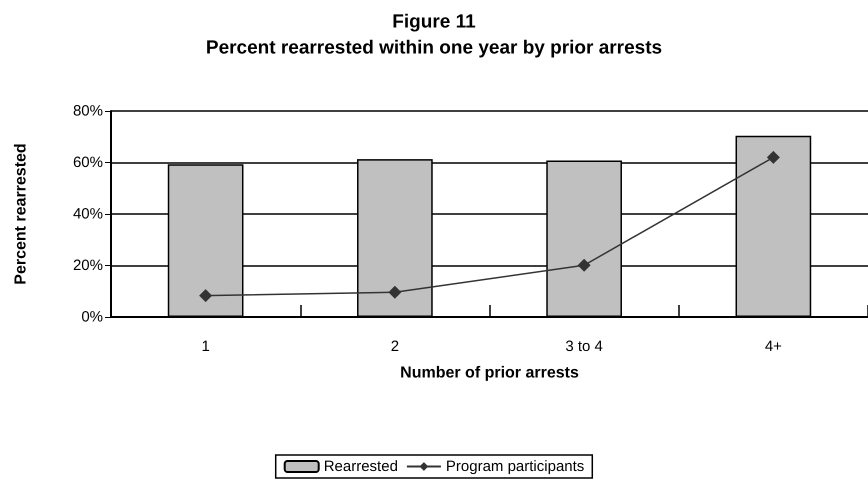  I want to click on y-tick-label: 40%, so click(87, 214).